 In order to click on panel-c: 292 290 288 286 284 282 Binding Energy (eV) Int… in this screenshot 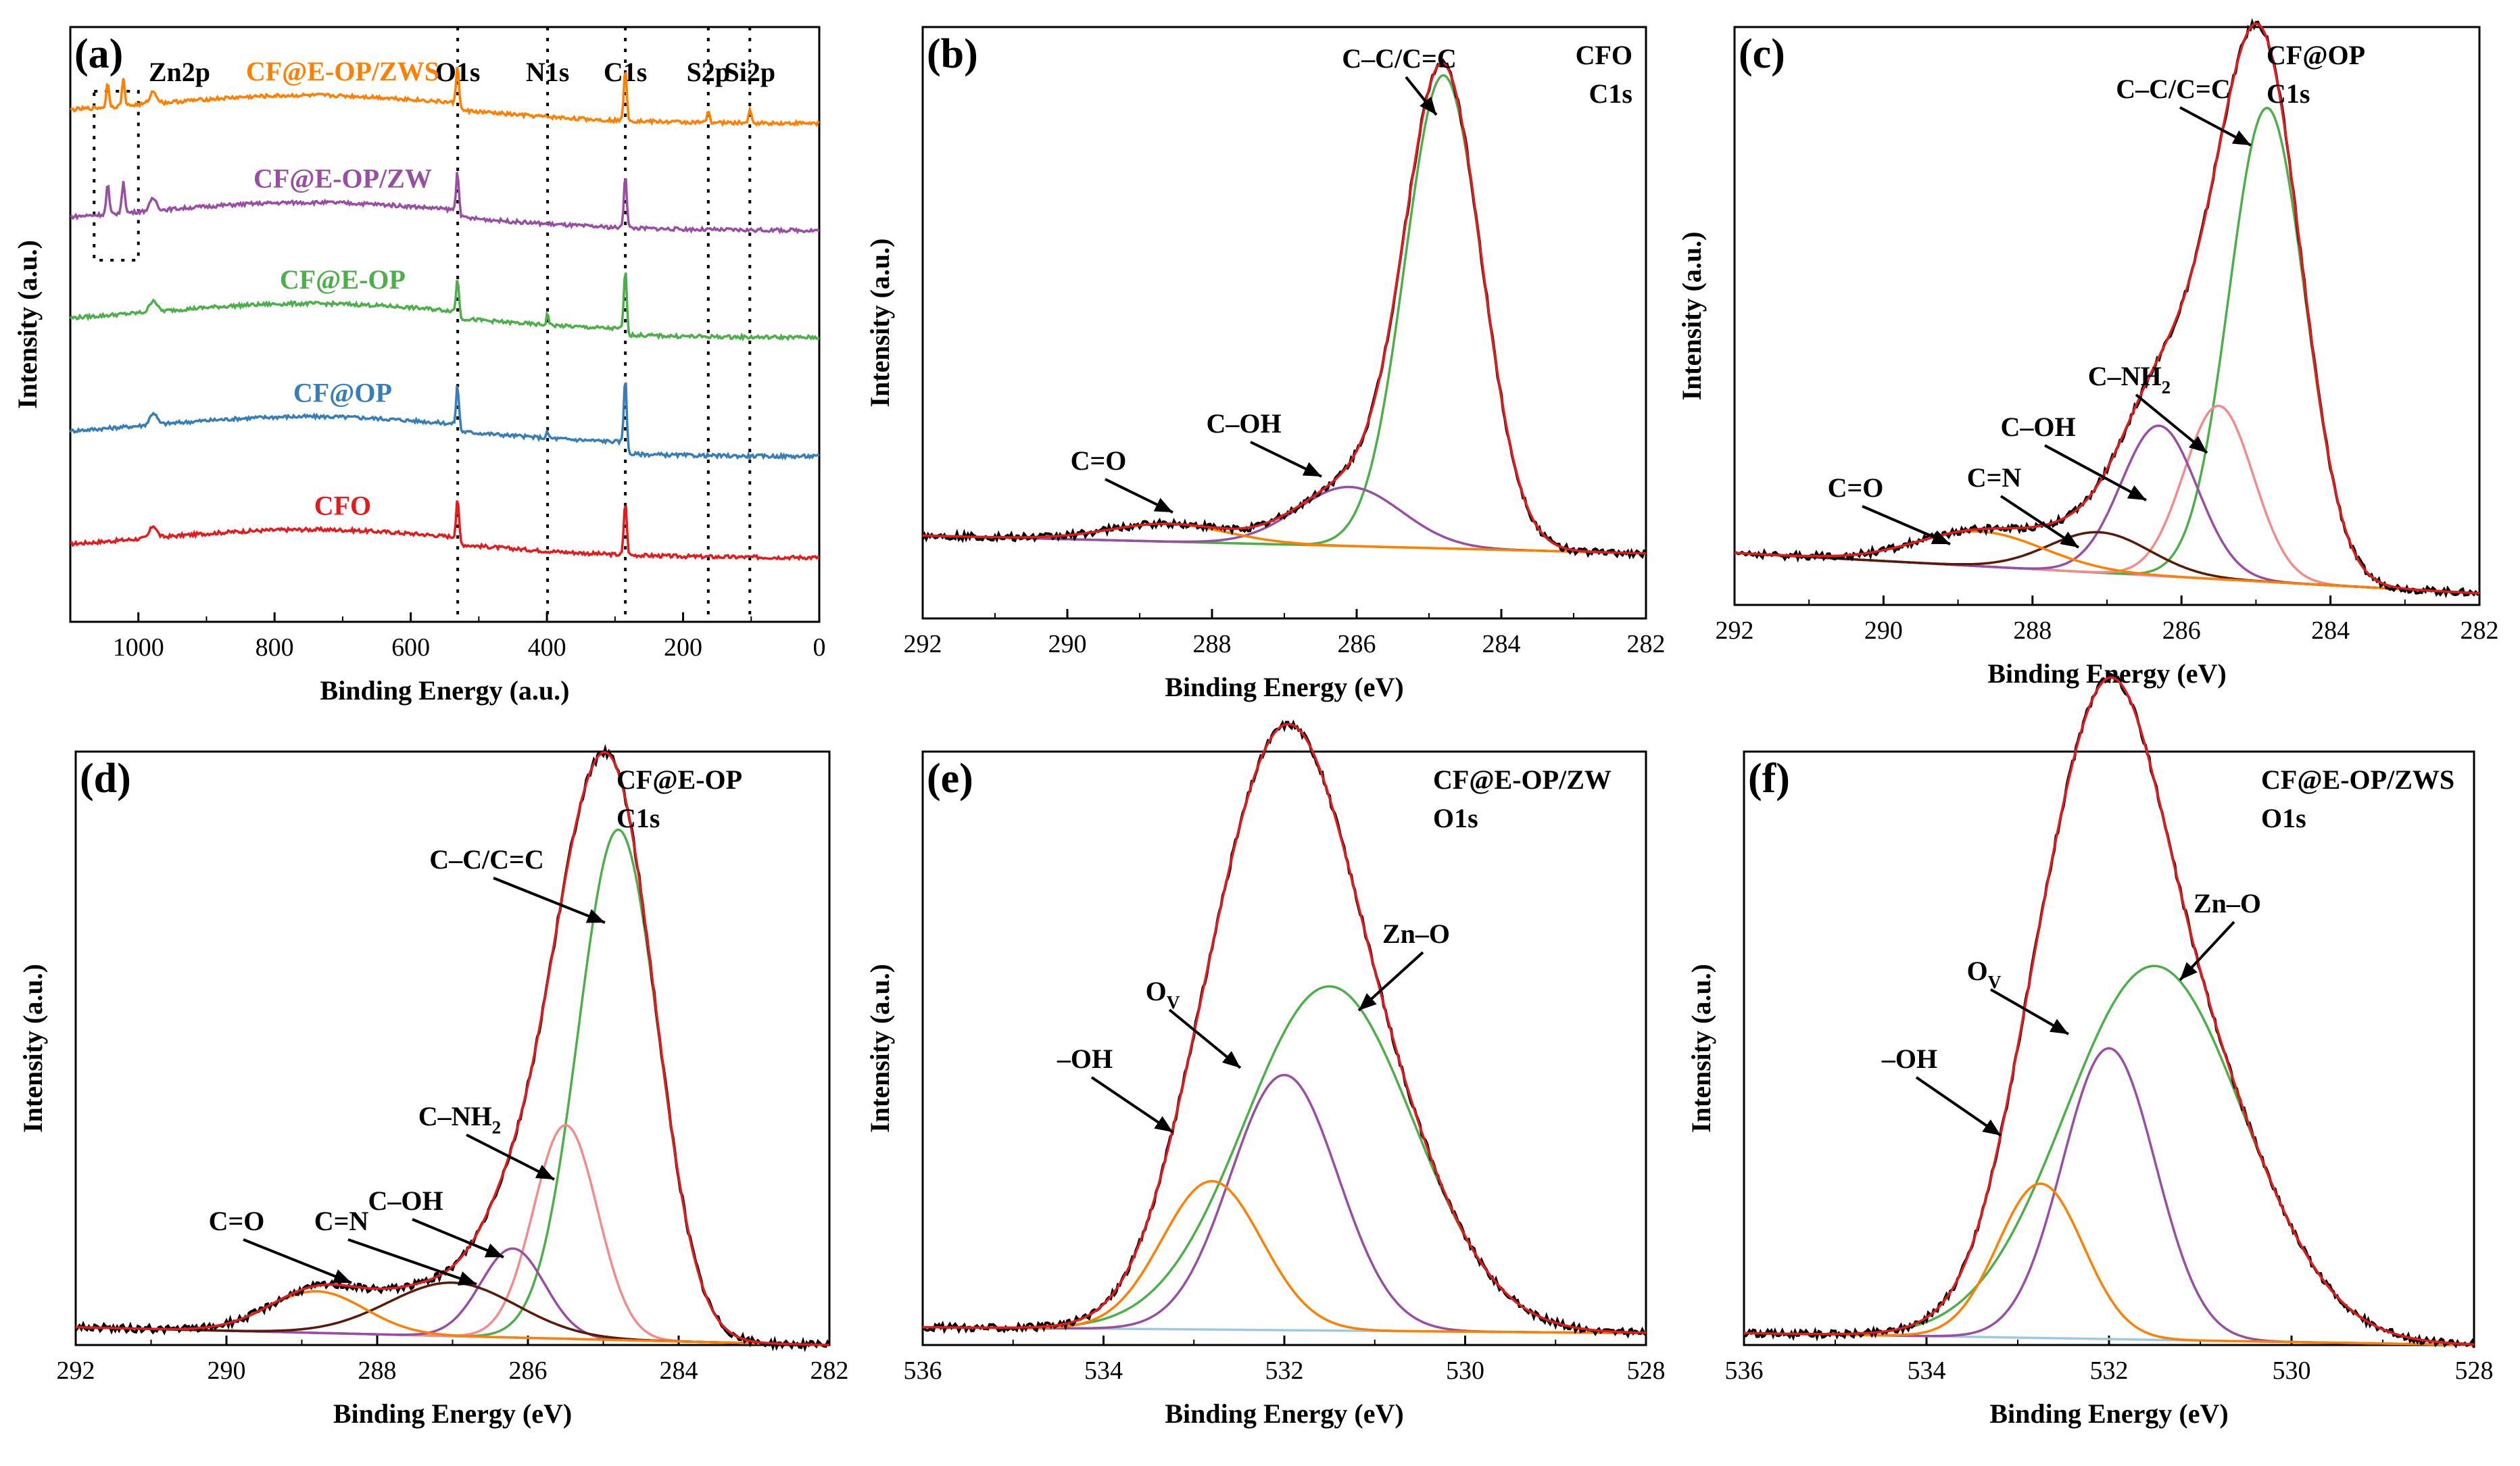, I will do `click(2087, 353)`.